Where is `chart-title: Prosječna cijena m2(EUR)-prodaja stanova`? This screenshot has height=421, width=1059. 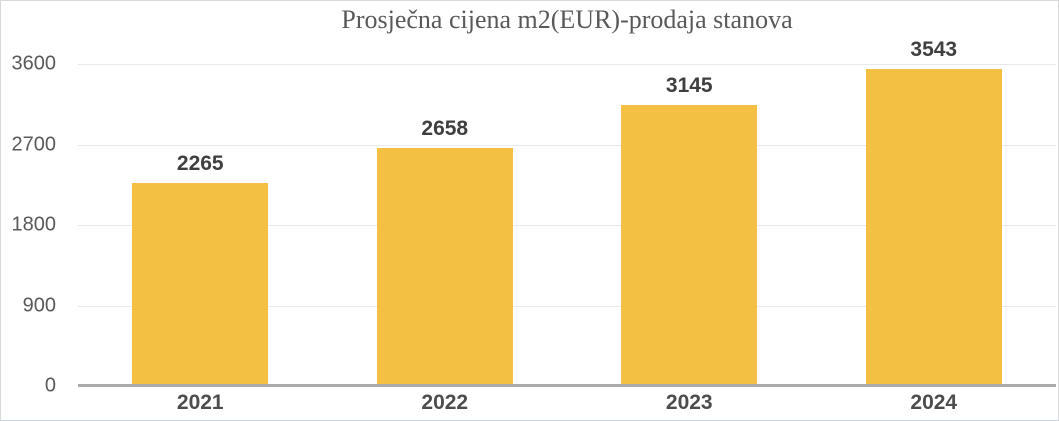
chart-title: Prosječna cijena m2(EUR)-prodaja stanova is located at coordinates (567, 19).